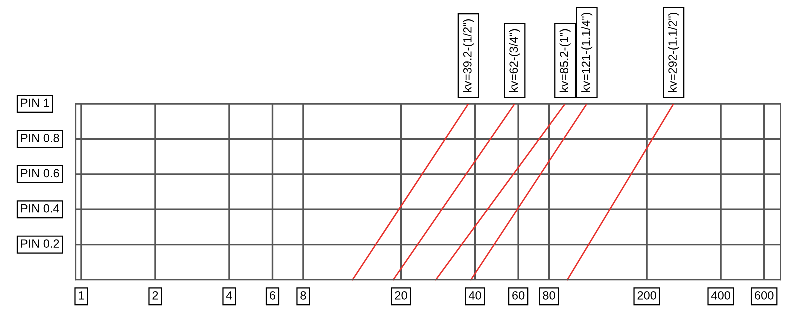 The width and height of the screenshot is (800, 323). I want to click on ref-line-label: PIN 1, so click(35, 103).